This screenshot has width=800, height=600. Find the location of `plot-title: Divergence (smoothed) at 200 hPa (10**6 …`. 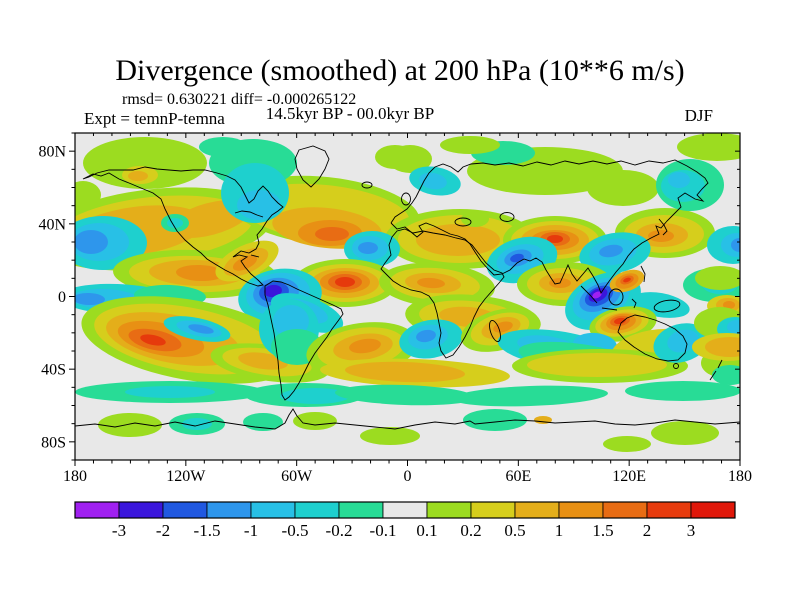

plot-title: Divergence (smoothed) at 200 hPa (10**6 … is located at coordinates (400, 70).